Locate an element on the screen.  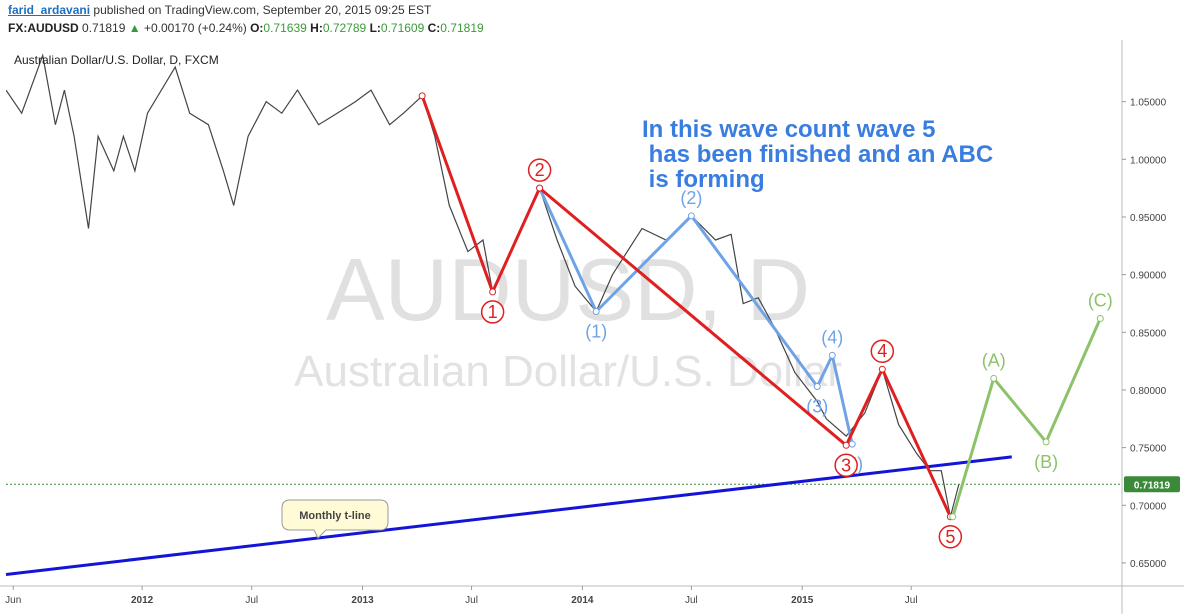
chart-title: Australian Dollar/U.S. Dollar, D, FXCM is located at coordinates (116, 60).